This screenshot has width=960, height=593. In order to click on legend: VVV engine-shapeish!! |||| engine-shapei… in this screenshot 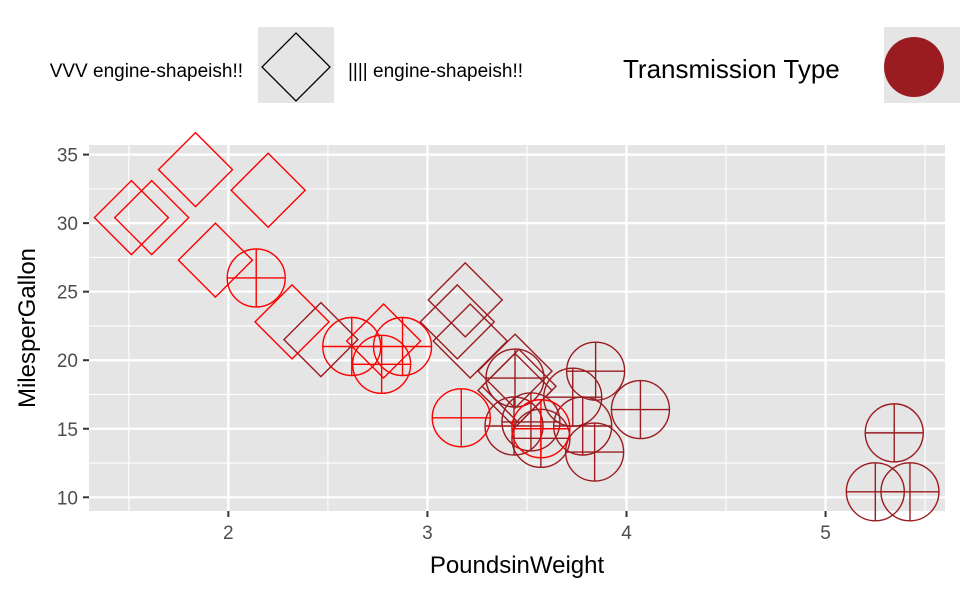, I will do `click(505, 65)`.